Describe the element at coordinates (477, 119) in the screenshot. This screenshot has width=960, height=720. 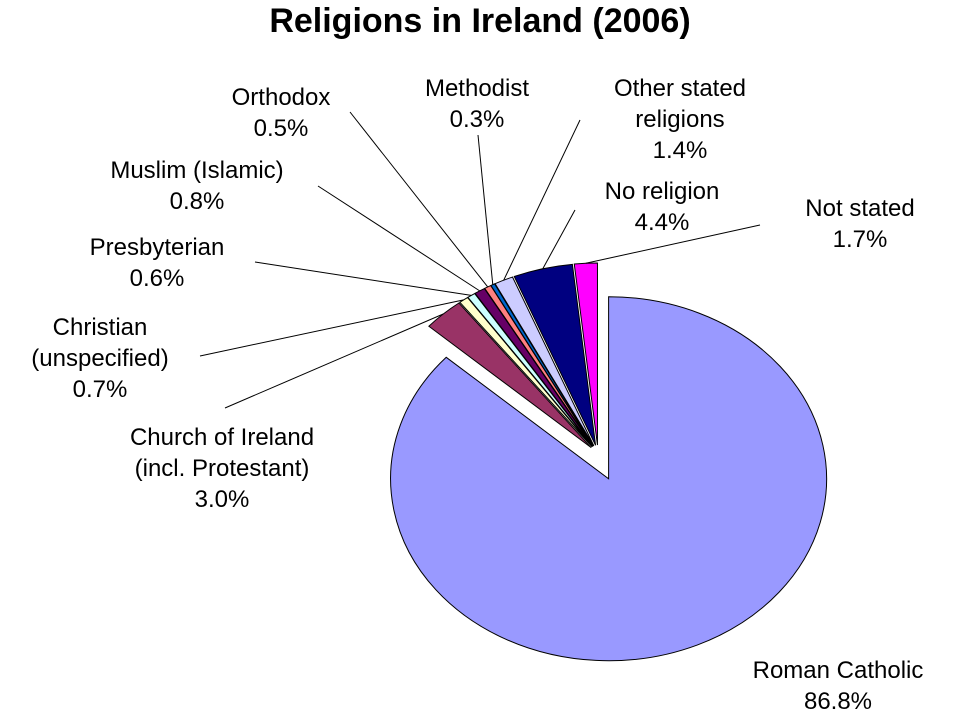
I see `slice-value: 0.3%` at that location.